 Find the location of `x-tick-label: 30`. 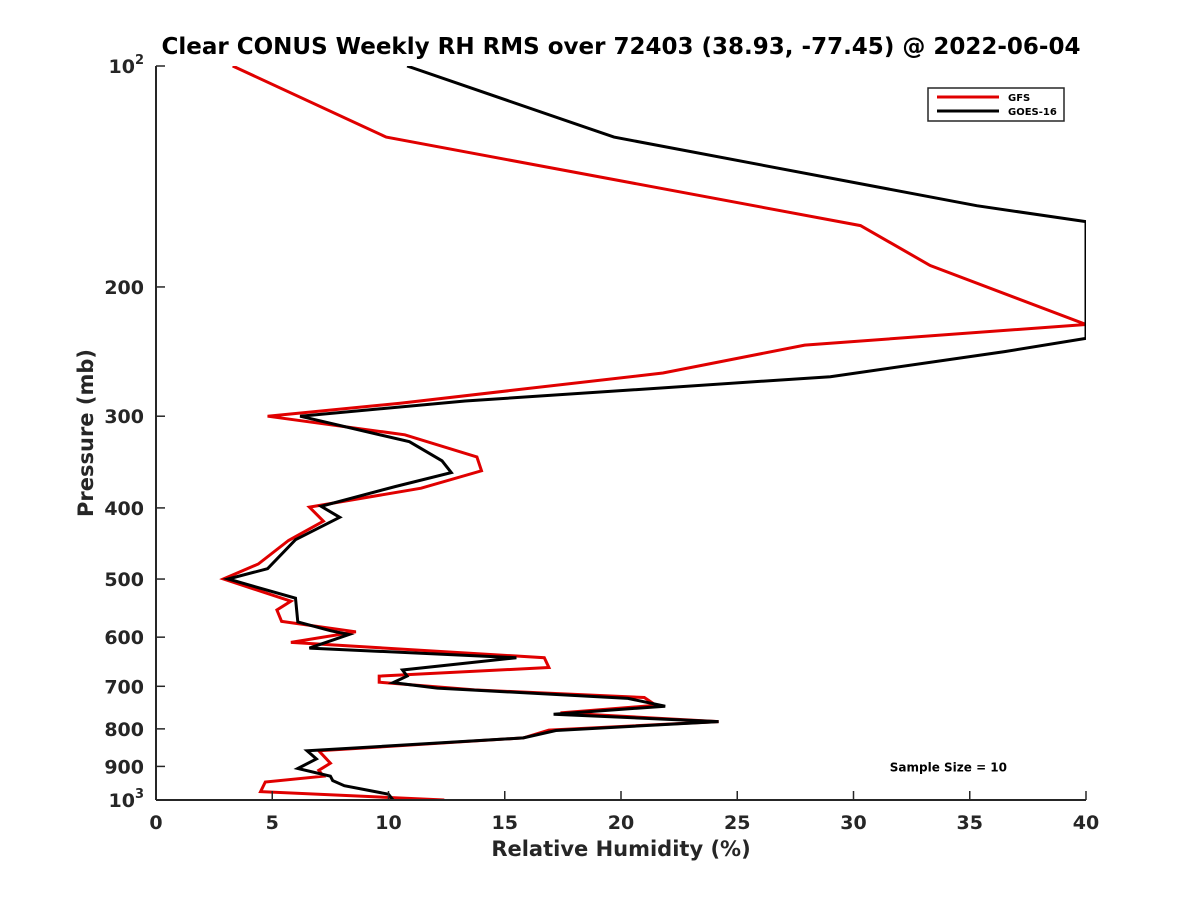

x-tick-label: 30 is located at coordinates (853, 823).